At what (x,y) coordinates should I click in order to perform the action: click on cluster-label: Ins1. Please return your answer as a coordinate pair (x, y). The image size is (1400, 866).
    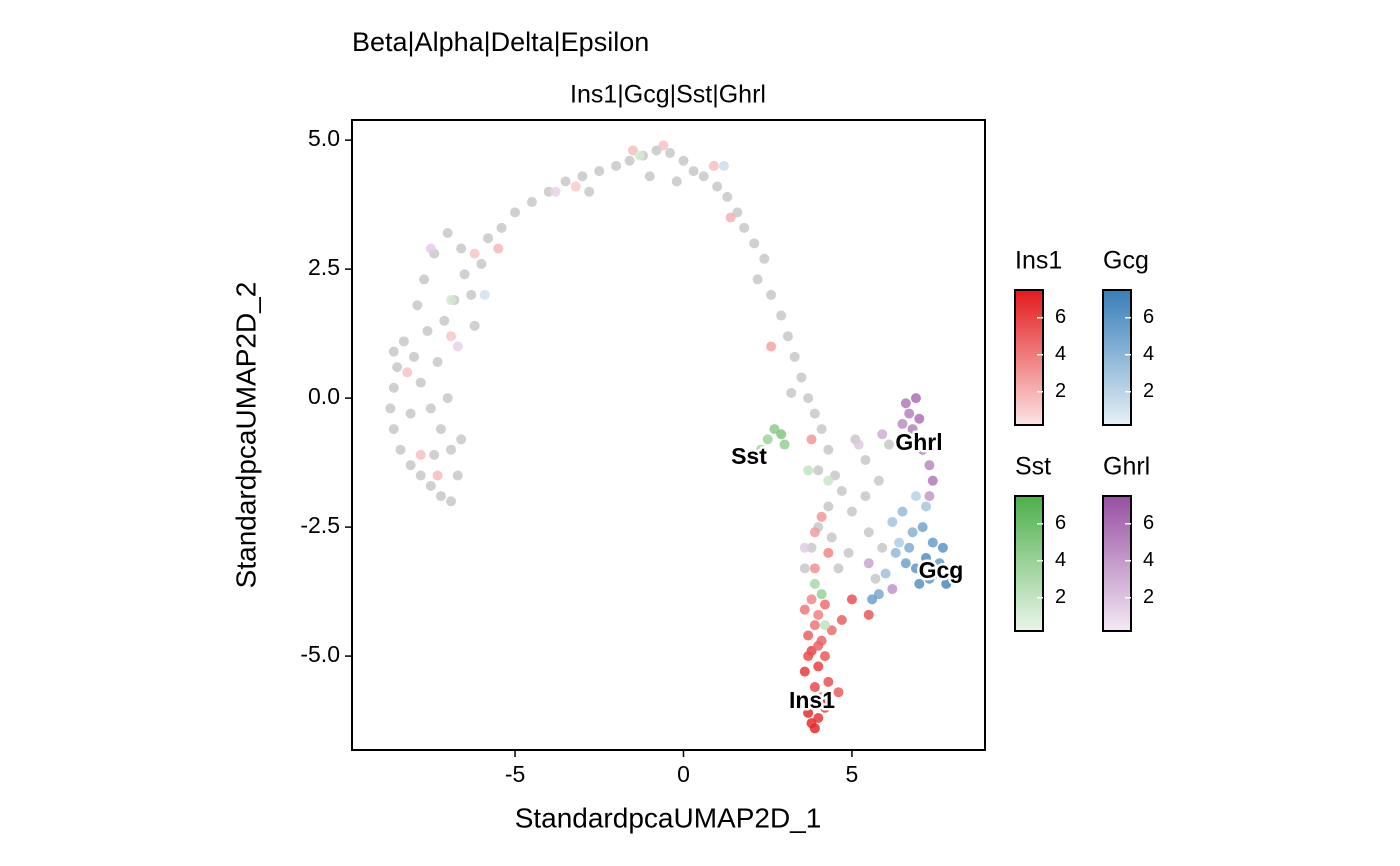
    Looking at the image, I should click on (812, 700).